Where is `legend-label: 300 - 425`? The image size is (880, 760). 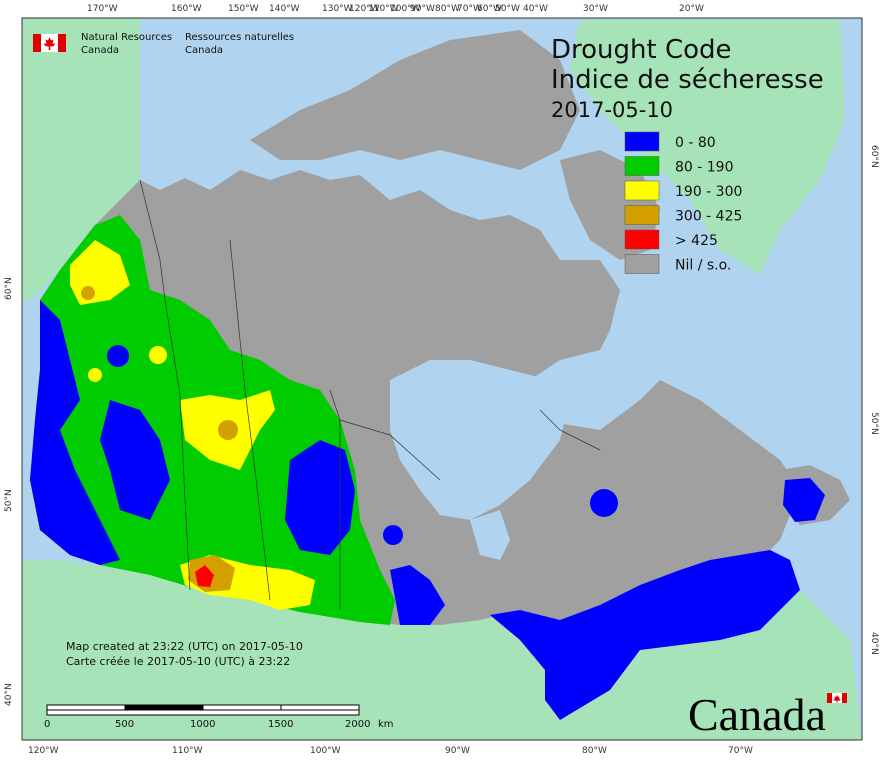 legend-label: 300 - 425 is located at coordinates (708, 217).